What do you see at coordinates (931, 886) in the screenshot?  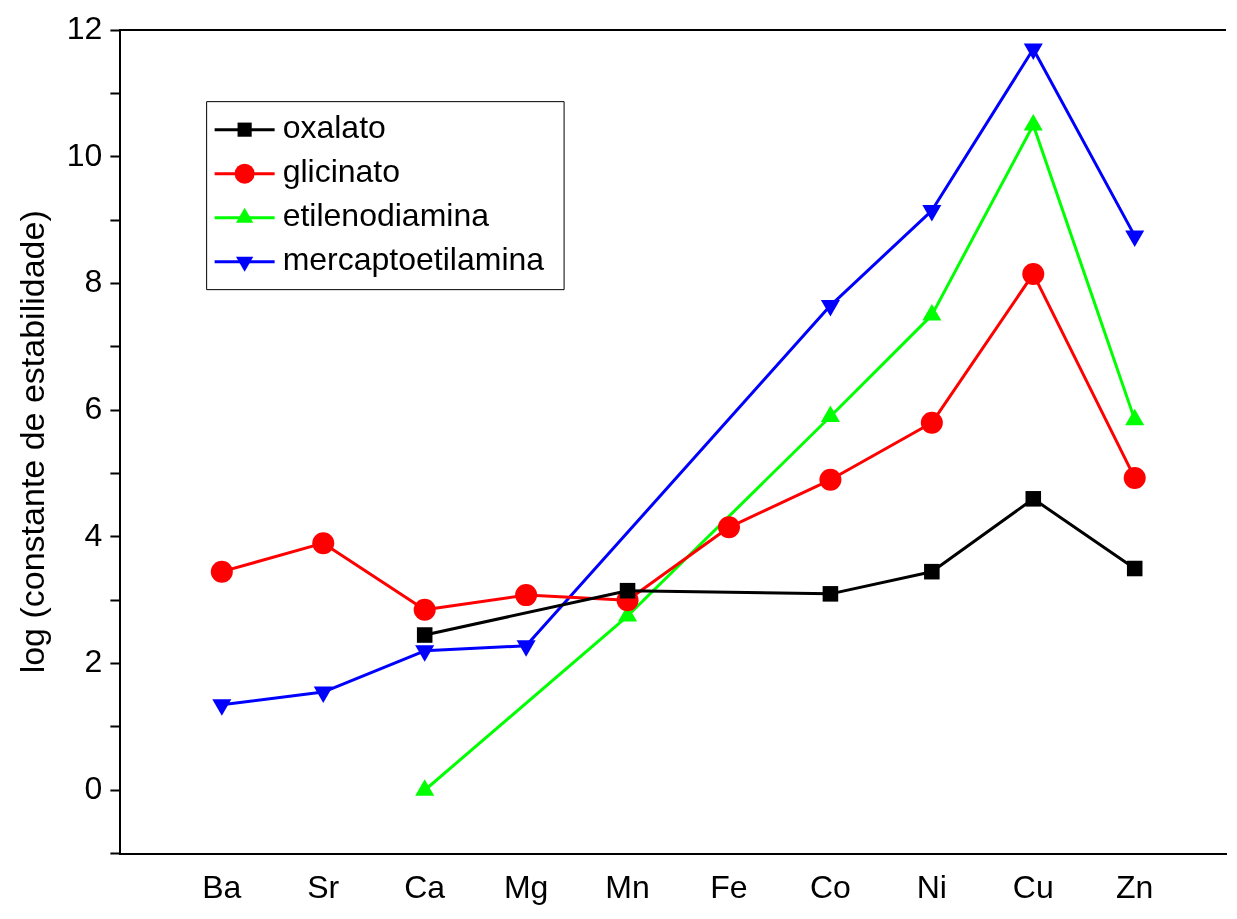 I see `x-tick-label: Ni` at bounding box center [931, 886].